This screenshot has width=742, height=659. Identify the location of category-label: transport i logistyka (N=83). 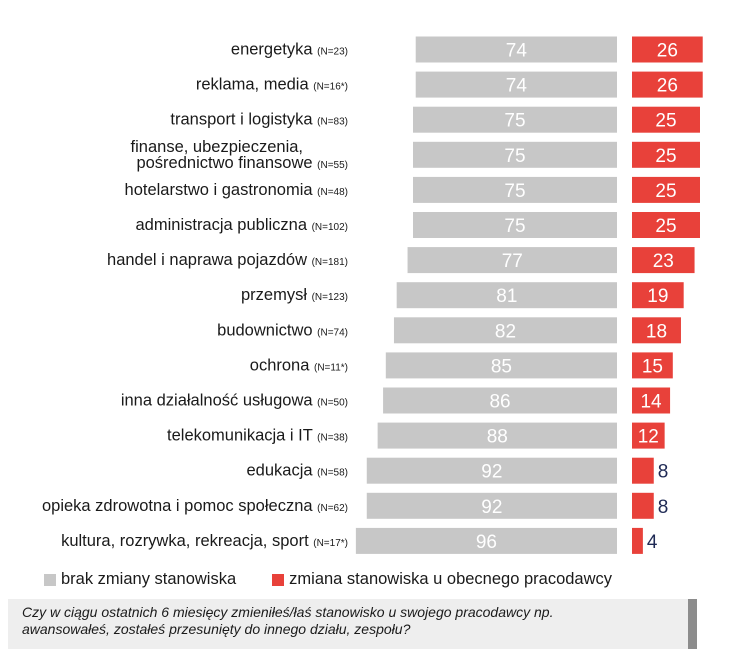
(259, 120).